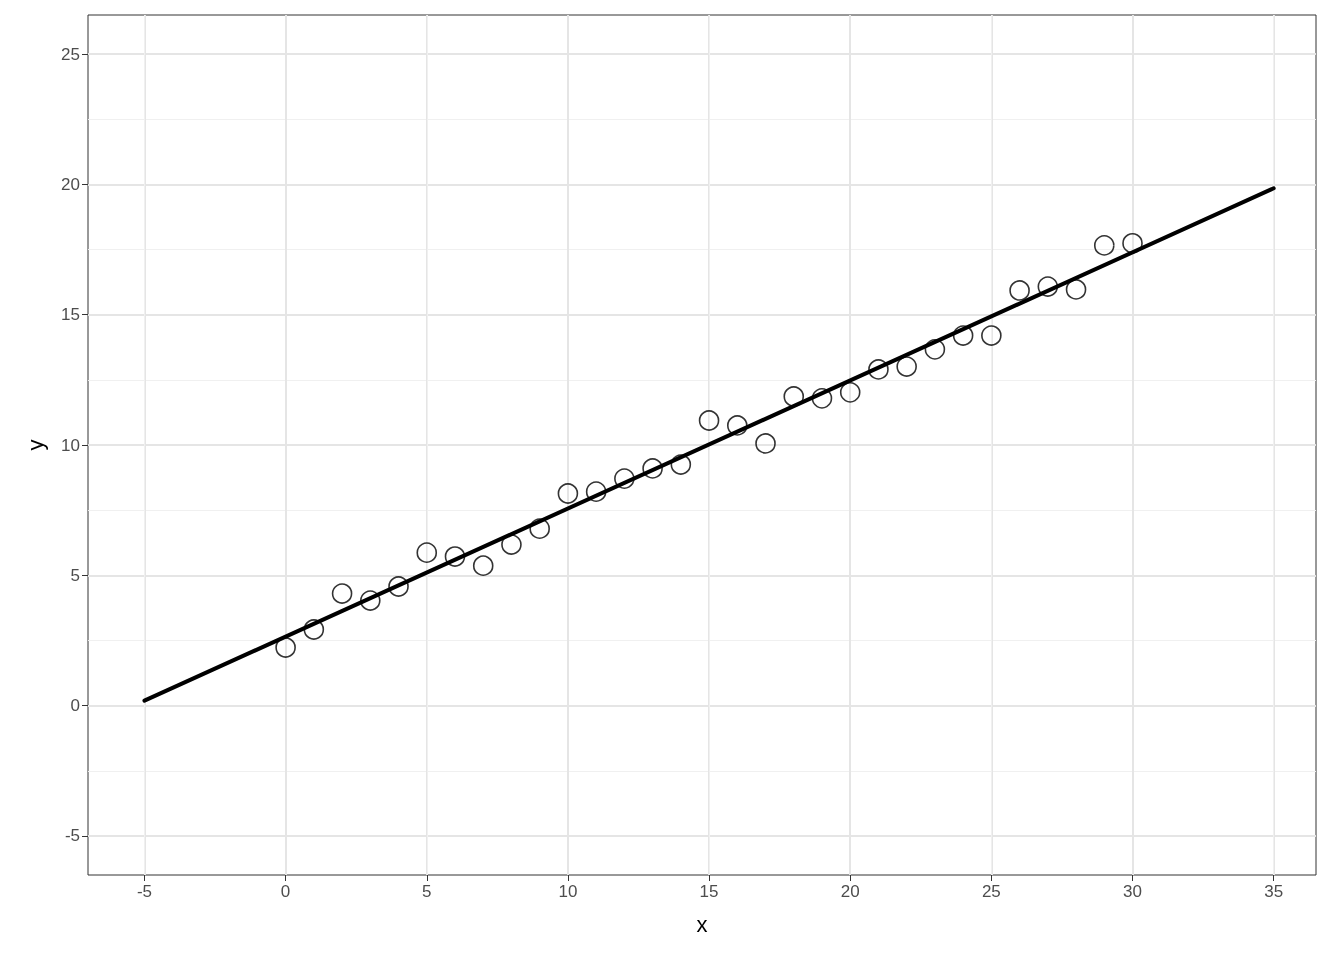  What do you see at coordinates (70, 54) in the screenshot?
I see `y-tick-label: 25` at bounding box center [70, 54].